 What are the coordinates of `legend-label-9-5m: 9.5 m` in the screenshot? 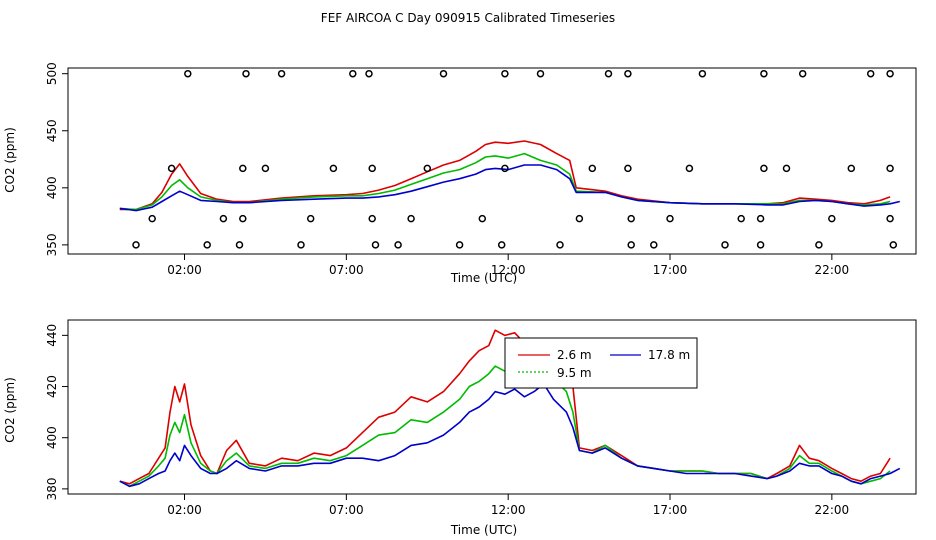 It's located at (574, 373).